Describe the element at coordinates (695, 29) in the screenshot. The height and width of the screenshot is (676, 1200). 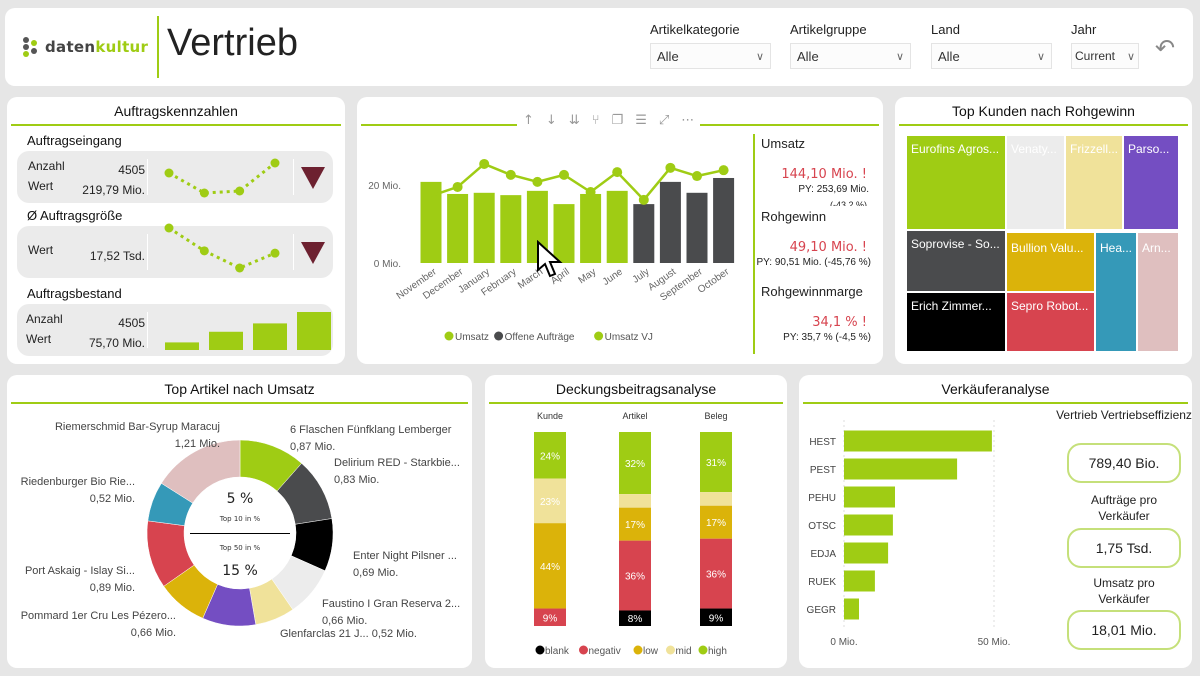
I see `slicer-label: Artikelkategorie` at that location.